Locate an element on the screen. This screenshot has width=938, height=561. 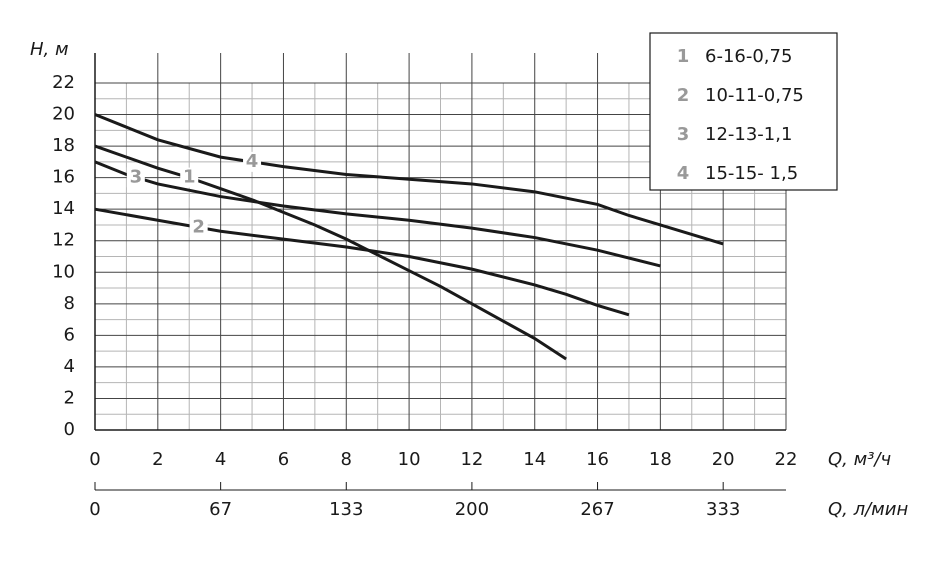
x2-tick-label: 267 is located at coordinates (597, 509).